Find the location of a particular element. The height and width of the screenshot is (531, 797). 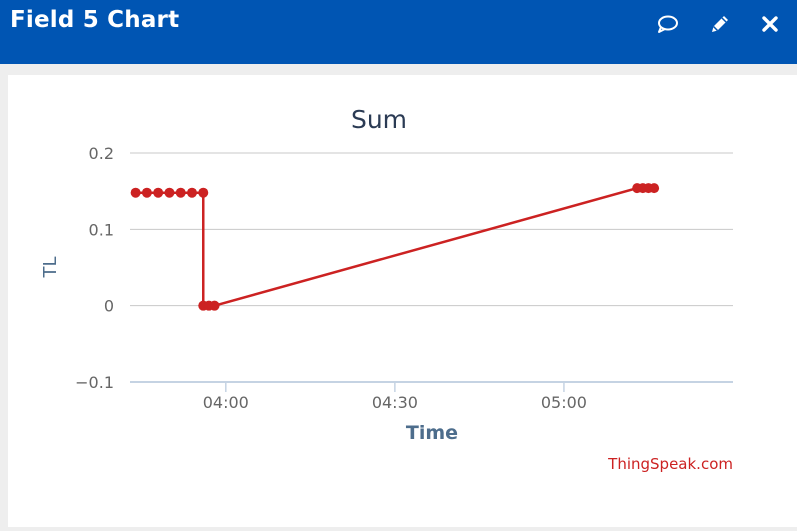

comment-button is located at coordinates (668, 24).